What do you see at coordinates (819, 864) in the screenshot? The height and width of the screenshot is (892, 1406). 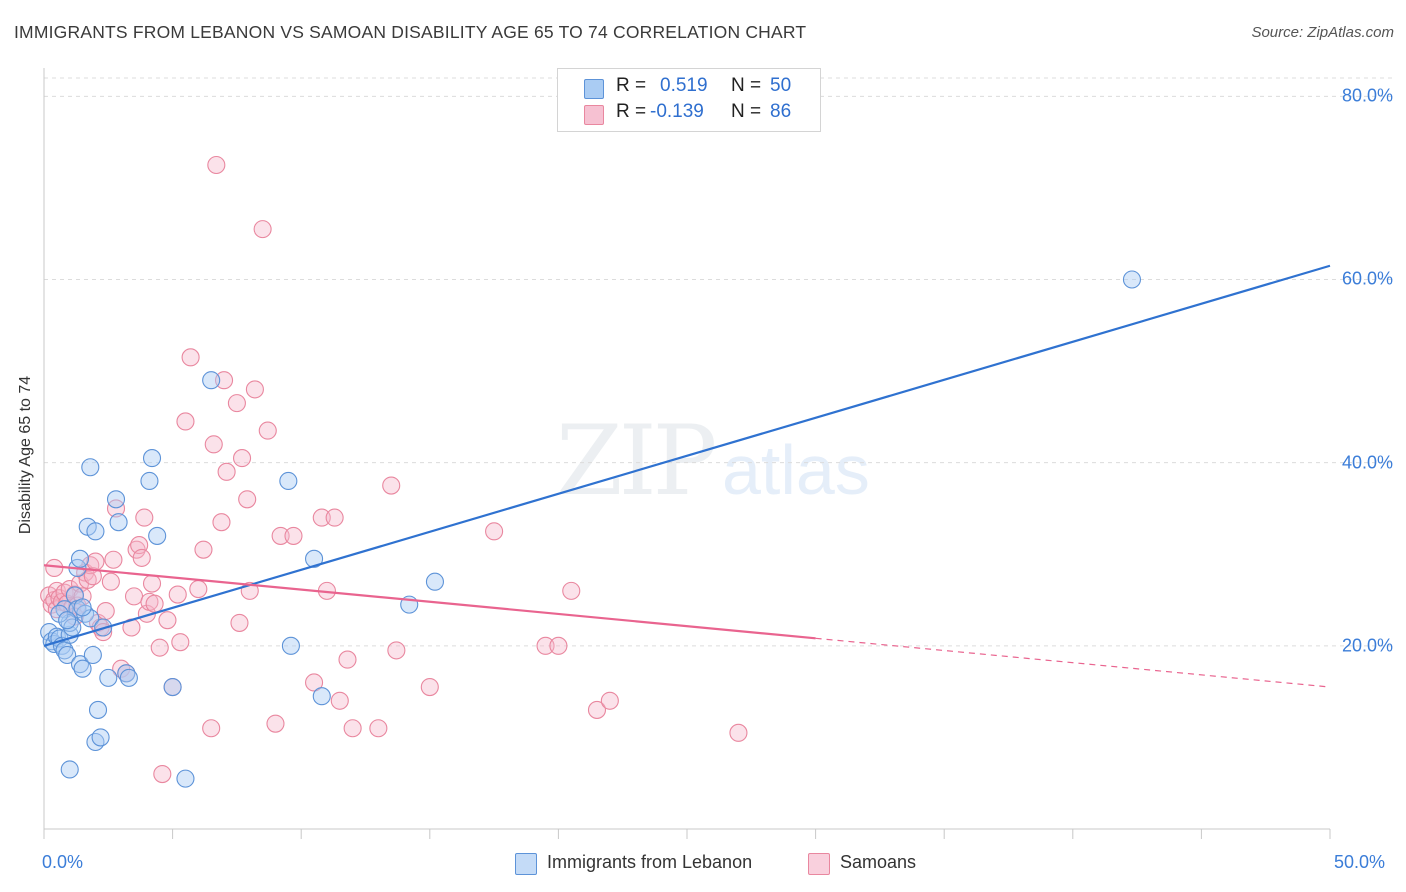 I see `legend-swatch-samoan` at bounding box center [819, 864].